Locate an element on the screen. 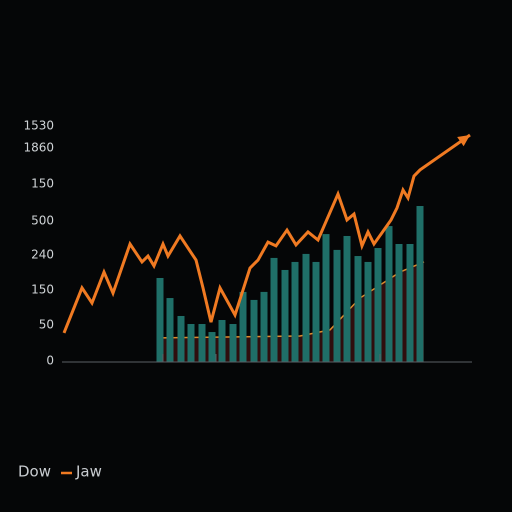  arrow-head is located at coordinates (463, 140).